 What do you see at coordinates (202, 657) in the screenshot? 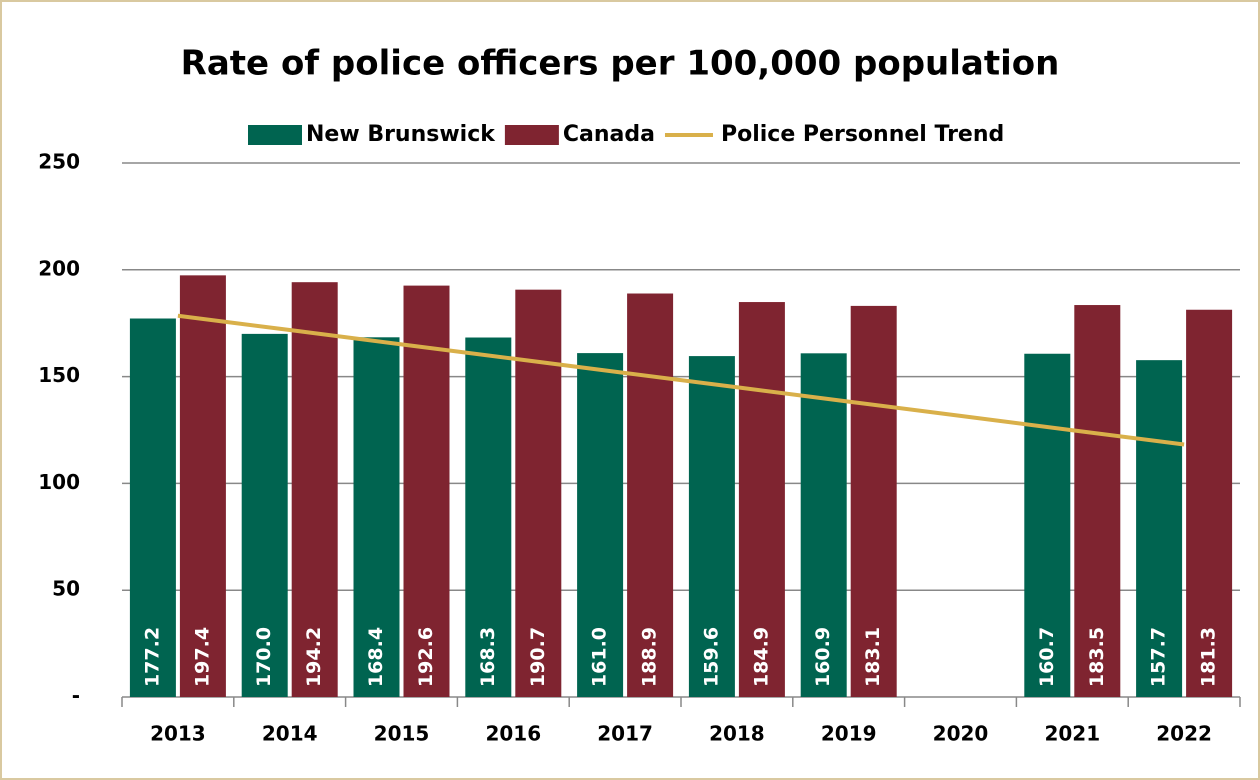
I see `data-label: 197.4` at bounding box center [202, 657].